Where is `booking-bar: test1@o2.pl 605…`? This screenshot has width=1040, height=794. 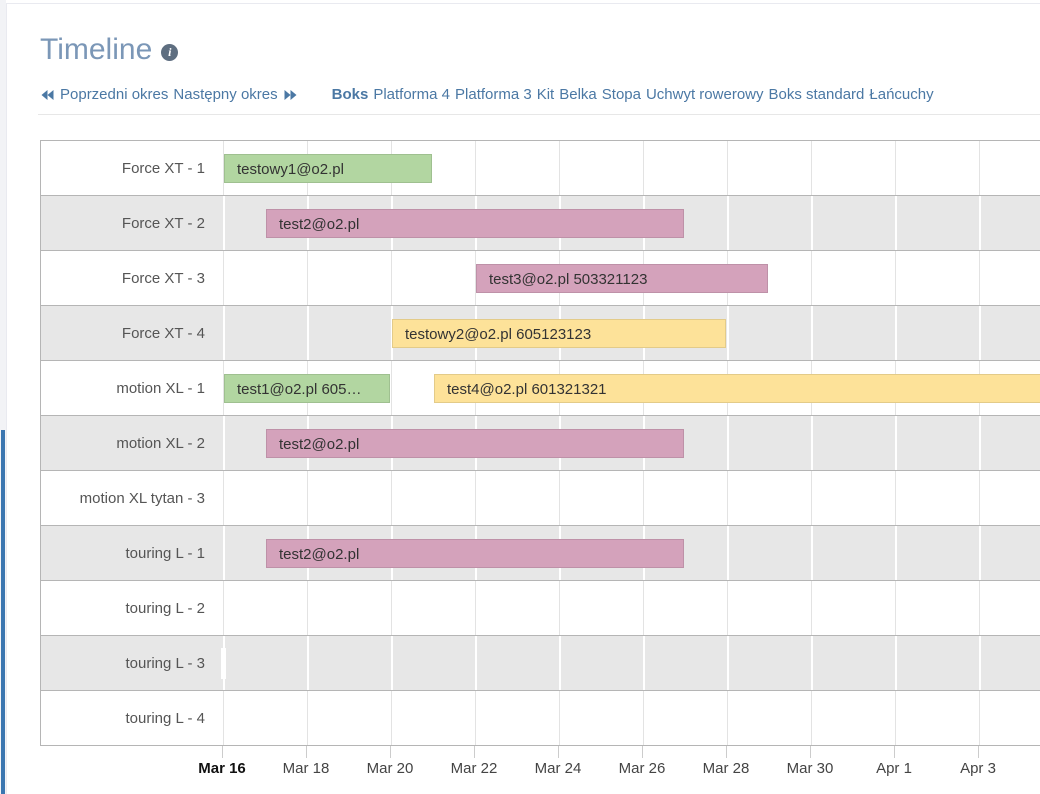
booking-bar: test1@o2.pl 605… is located at coordinates (307, 388).